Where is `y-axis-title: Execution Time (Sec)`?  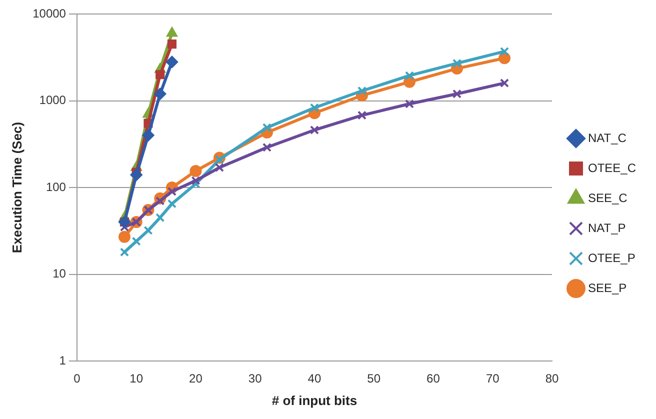 y-axis-title: Execution Time (Sec) is located at coordinates (16, 188).